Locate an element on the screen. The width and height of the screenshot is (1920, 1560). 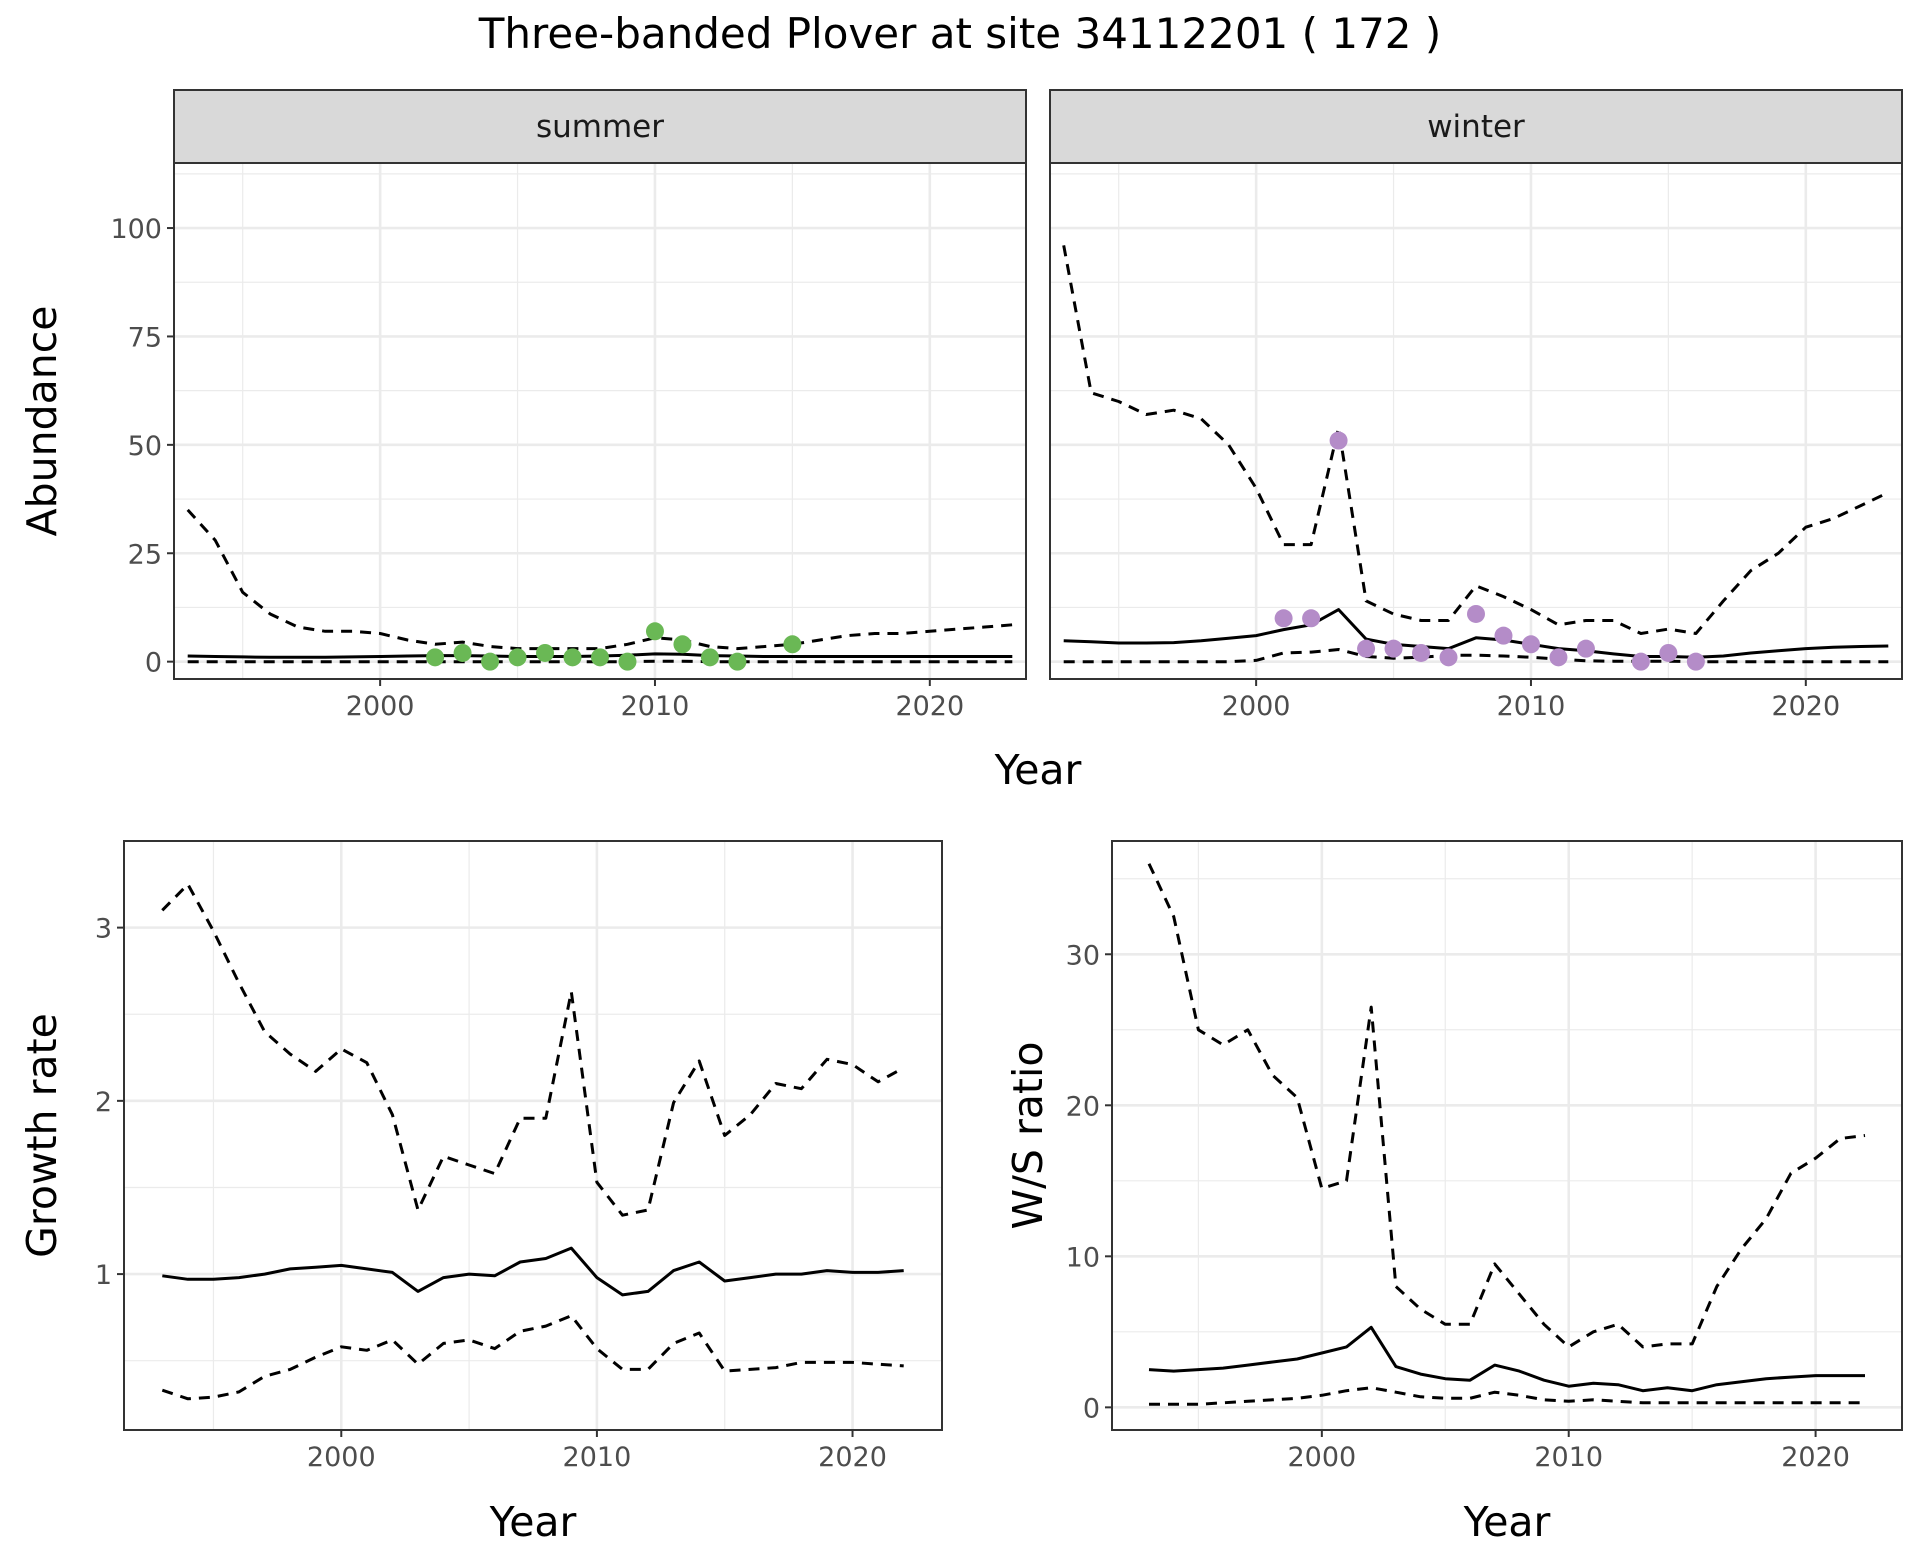
y-tick-label: 1 is located at coordinates (103, 1275).